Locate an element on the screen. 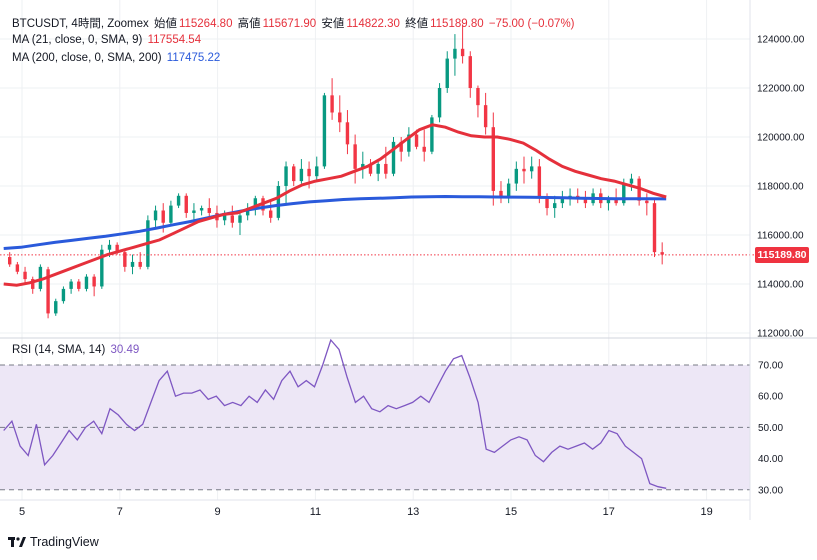  time-tick-label: 19 is located at coordinates (706, 512).